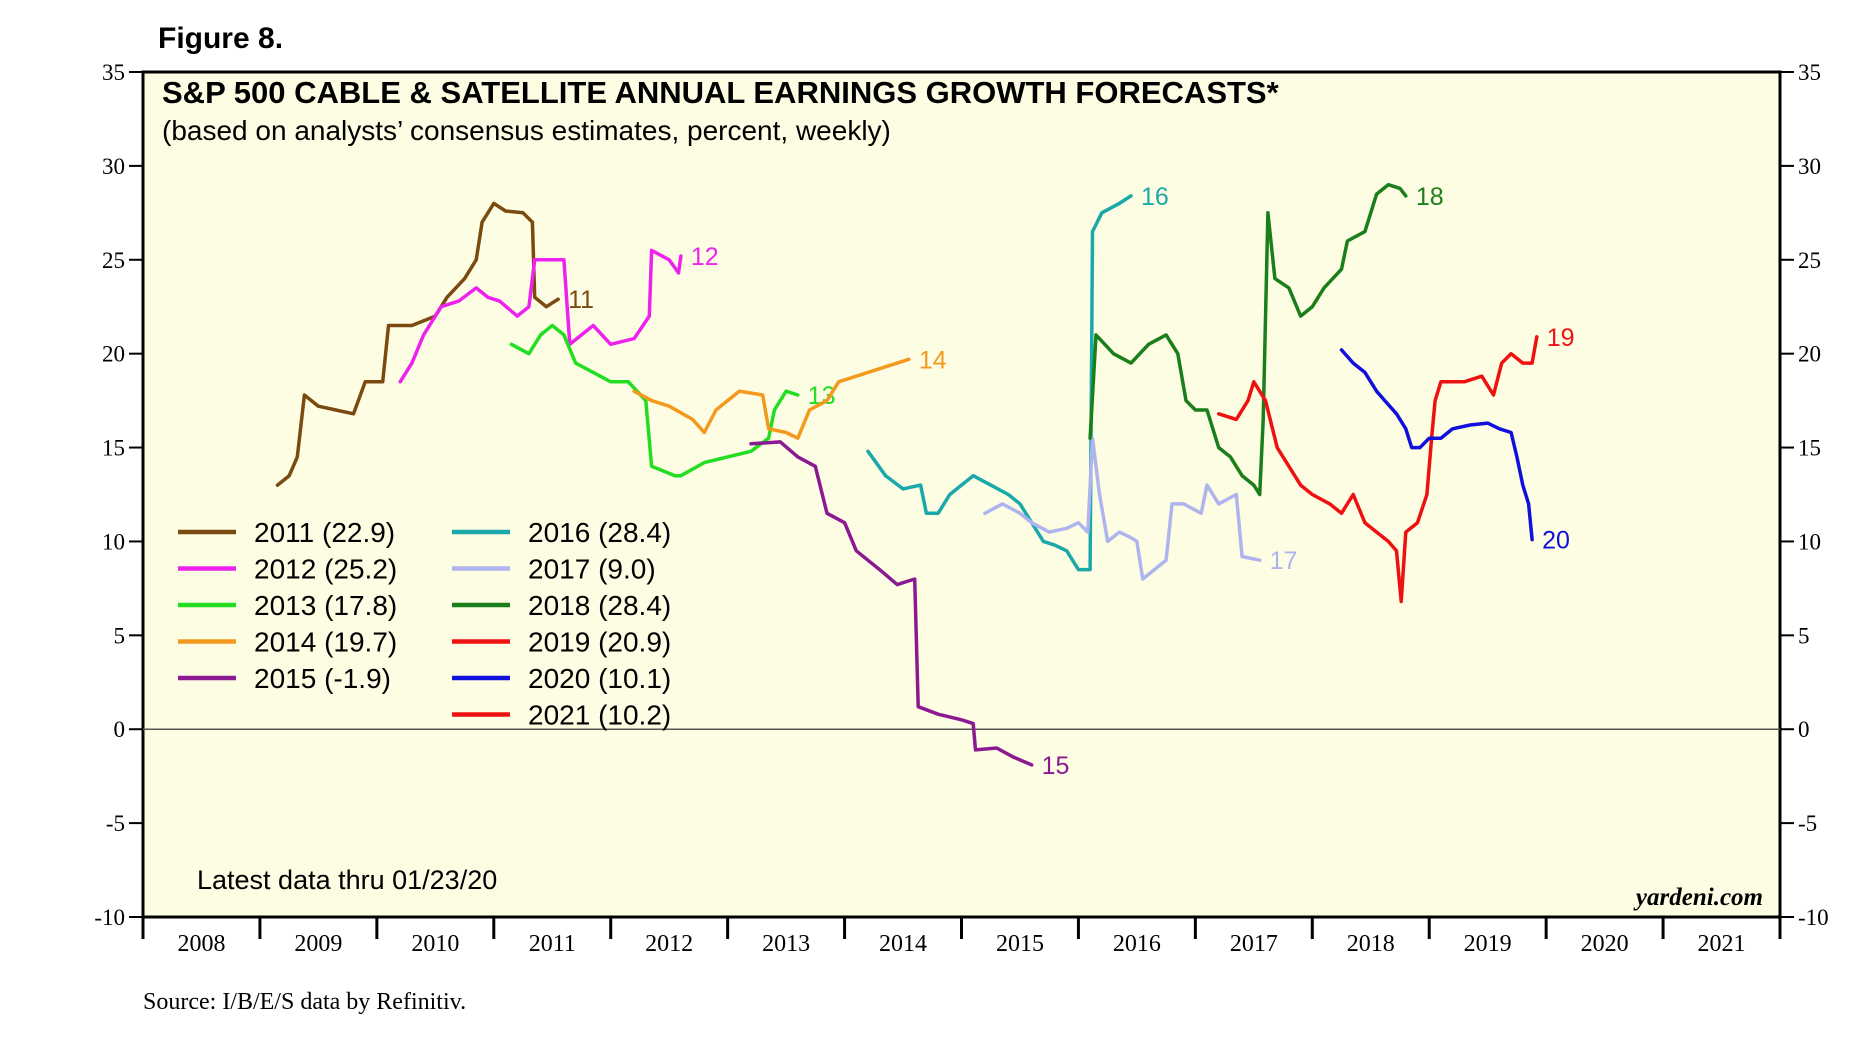  I want to click on legend-label: 2011 (22.9), so click(324, 532).